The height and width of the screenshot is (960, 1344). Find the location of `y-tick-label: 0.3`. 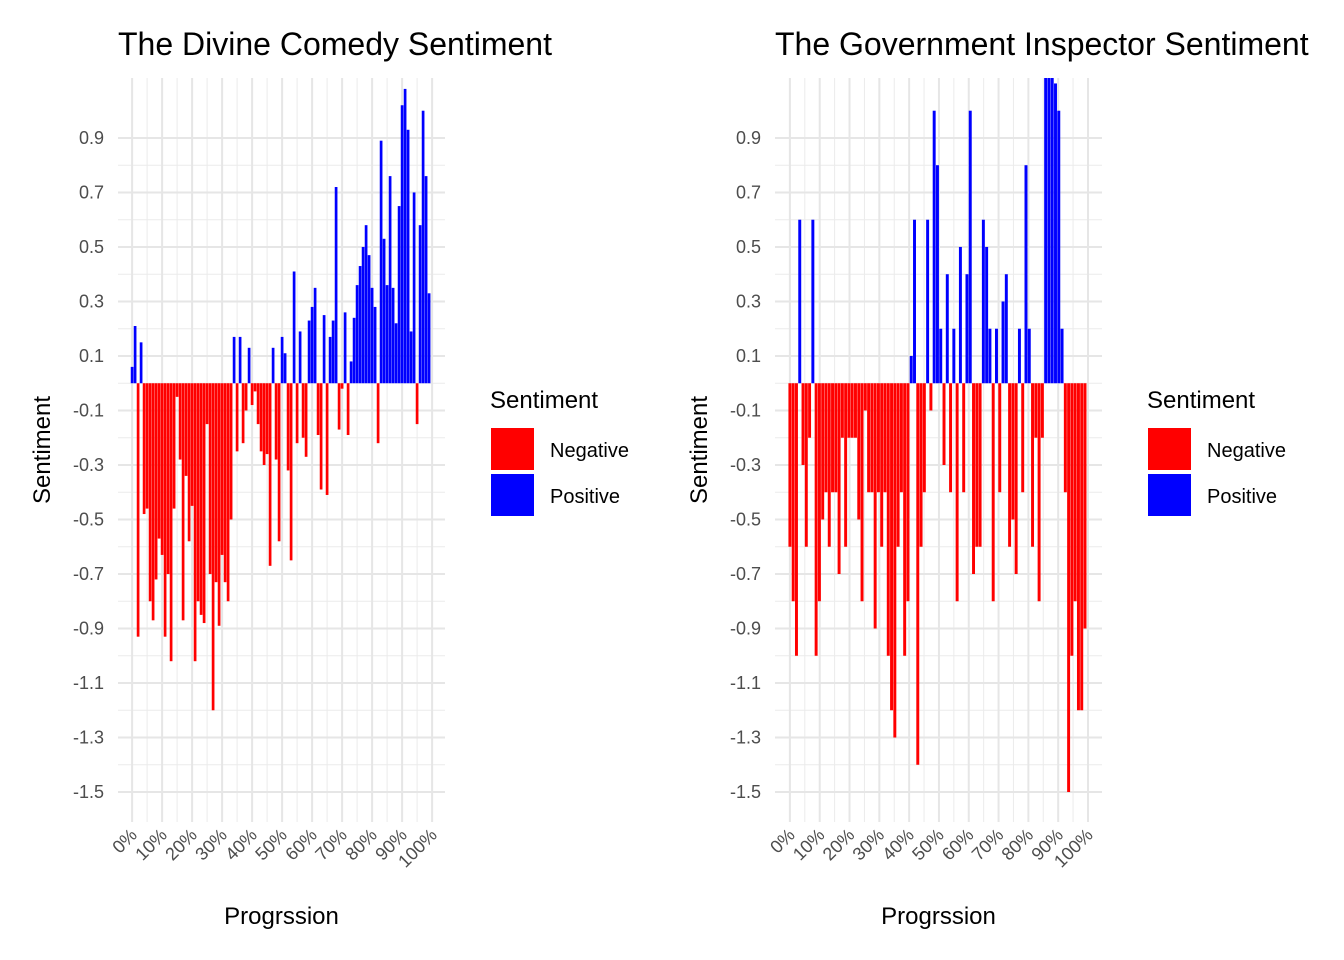

y-tick-label: 0.3 is located at coordinates (748, 301).